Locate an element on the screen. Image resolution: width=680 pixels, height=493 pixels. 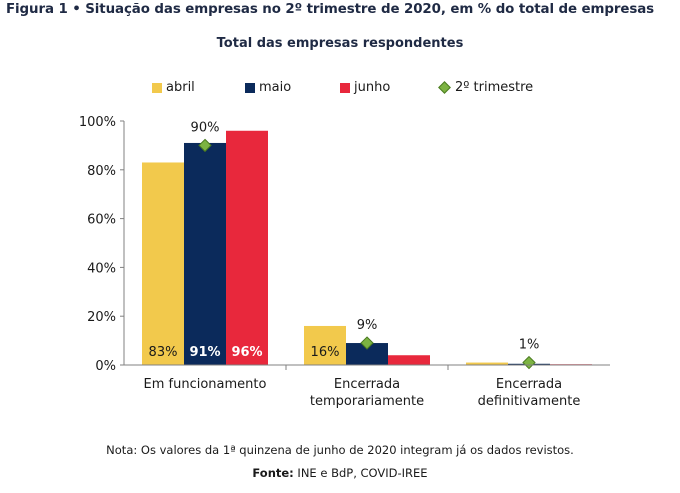
legend-label-maio: maio is located at coordinates (275, 87).